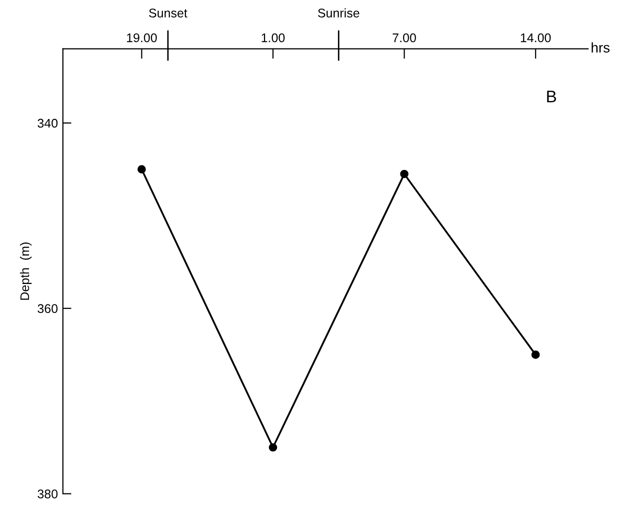 This screenshot has height=509, width=629. Describe the element at coordinates (535, 37) in the screenshot. I see `x-tick-label: 14.00` at that location.